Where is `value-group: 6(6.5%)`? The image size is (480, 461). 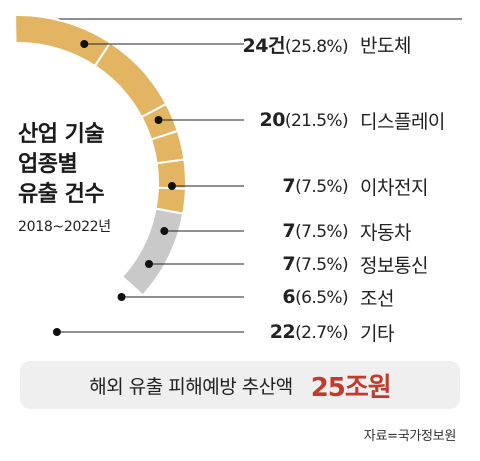
value-group: 6(6.5%) is located at coordinates (284, 297).